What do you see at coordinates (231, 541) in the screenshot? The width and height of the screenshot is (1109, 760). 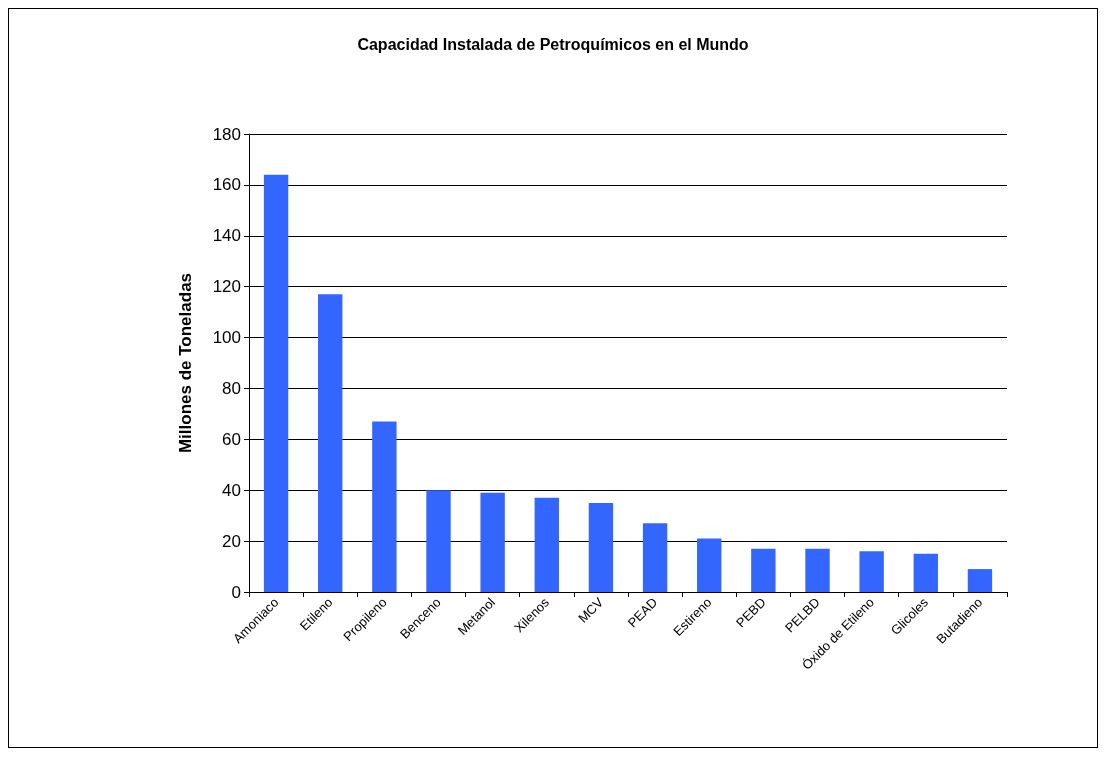 I see `y-tick-label: 20` at bounding box center [231, 541].